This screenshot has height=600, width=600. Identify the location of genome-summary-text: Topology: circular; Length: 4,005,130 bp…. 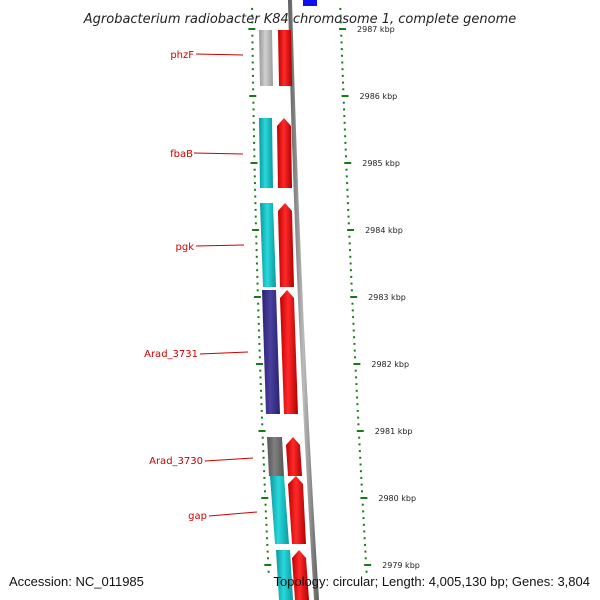
(431, 581).